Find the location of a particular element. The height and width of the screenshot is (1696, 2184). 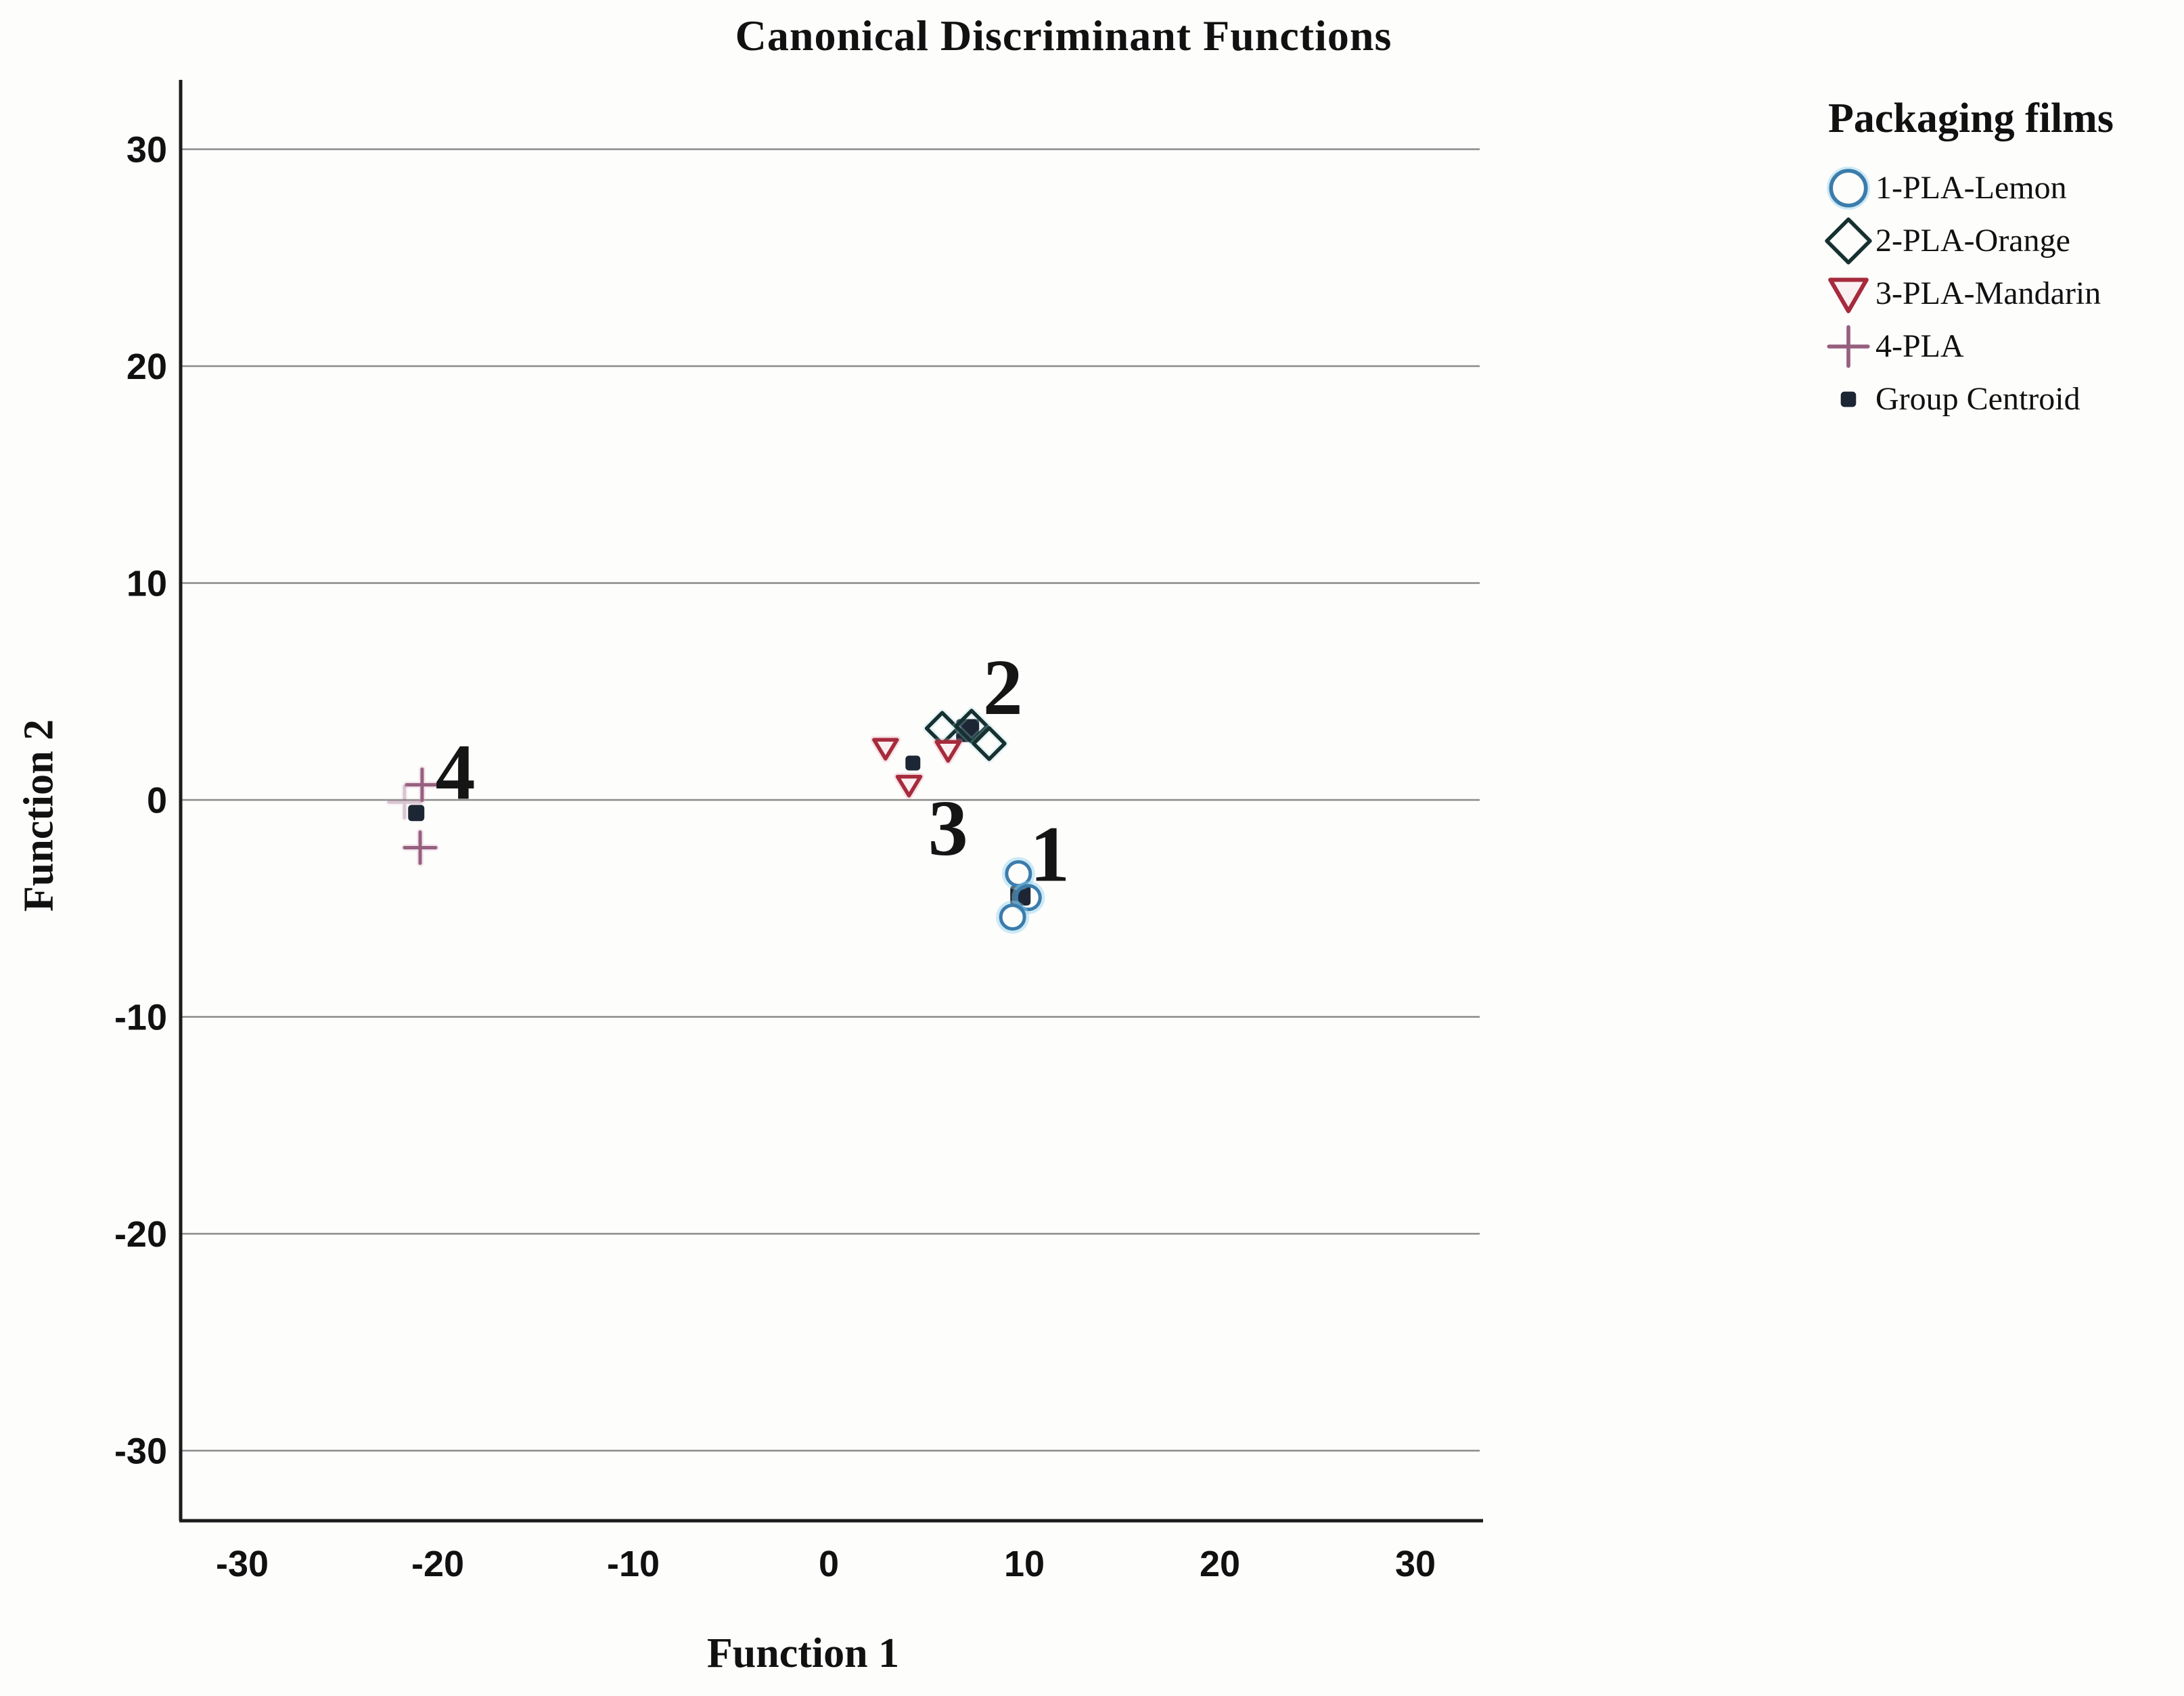

legend-label: 3-PLA-Mandarin is located at coordinates (1988, 293).